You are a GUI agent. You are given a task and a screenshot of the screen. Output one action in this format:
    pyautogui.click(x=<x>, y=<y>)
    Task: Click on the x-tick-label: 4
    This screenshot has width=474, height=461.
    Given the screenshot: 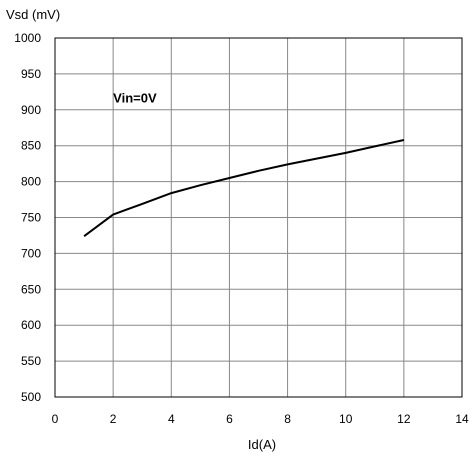 What is the action you would take?
    pyautogui.click(x=171, y=419)
    